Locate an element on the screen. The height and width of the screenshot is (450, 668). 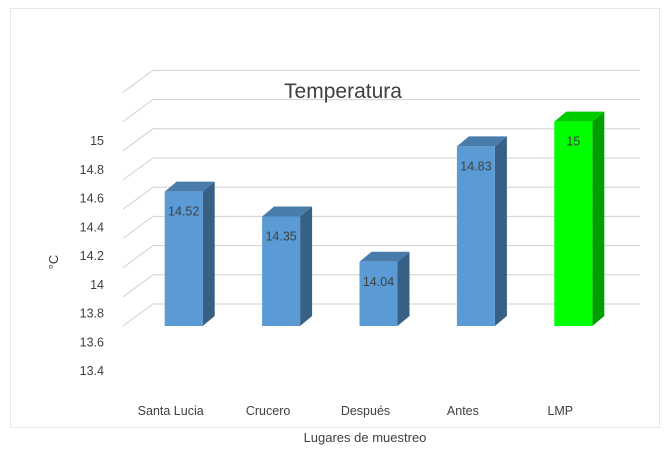
category-label: Santa Lucia is located at coordinates (171, 411).